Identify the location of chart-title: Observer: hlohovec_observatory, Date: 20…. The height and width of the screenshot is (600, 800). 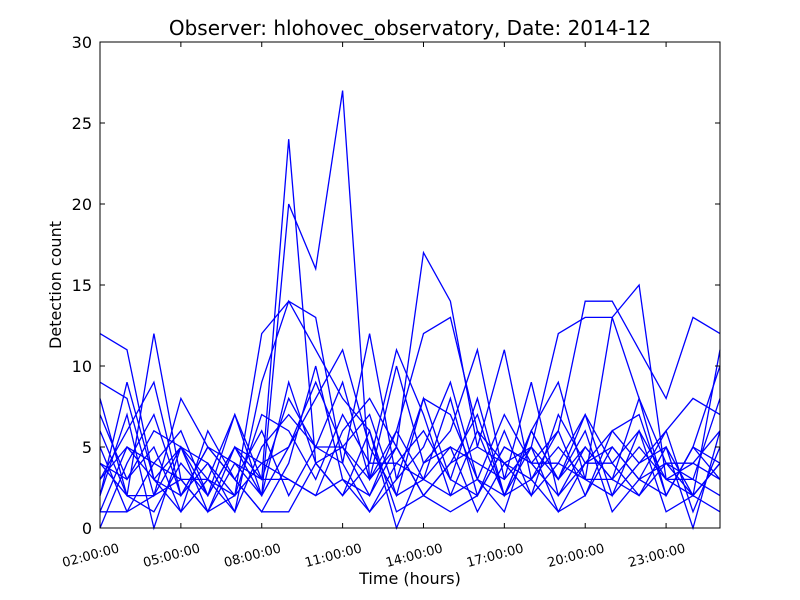
(410, 28).